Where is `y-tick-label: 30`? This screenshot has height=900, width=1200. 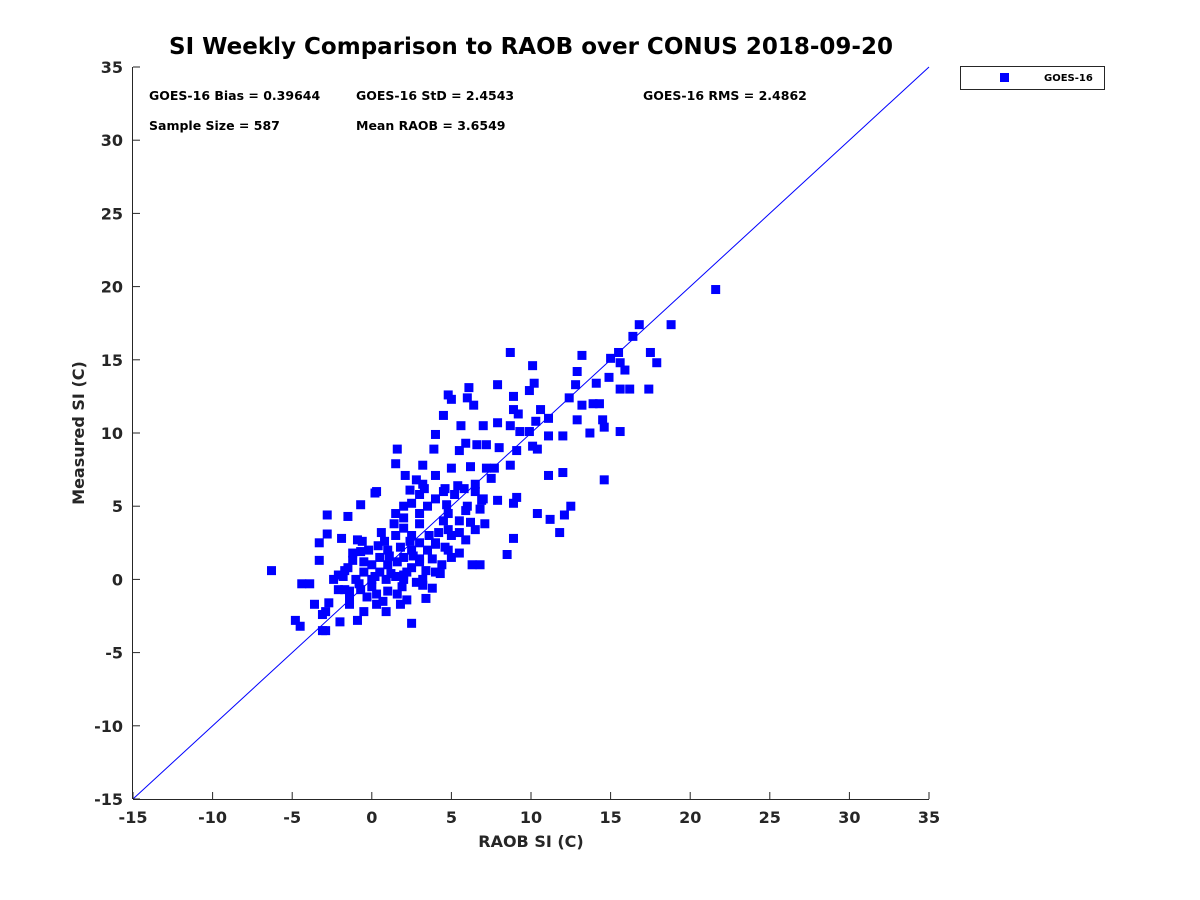 y-tick-label: 30 is located at coordinates (112, 140).